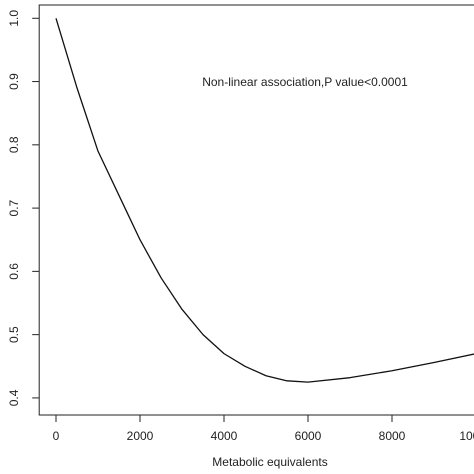 This screenshot has width=474, height=474. What do you see at coordinates (56, 436) in the screenshot?
I see `x-tick-label: 0` at bounding box center [56, 436].